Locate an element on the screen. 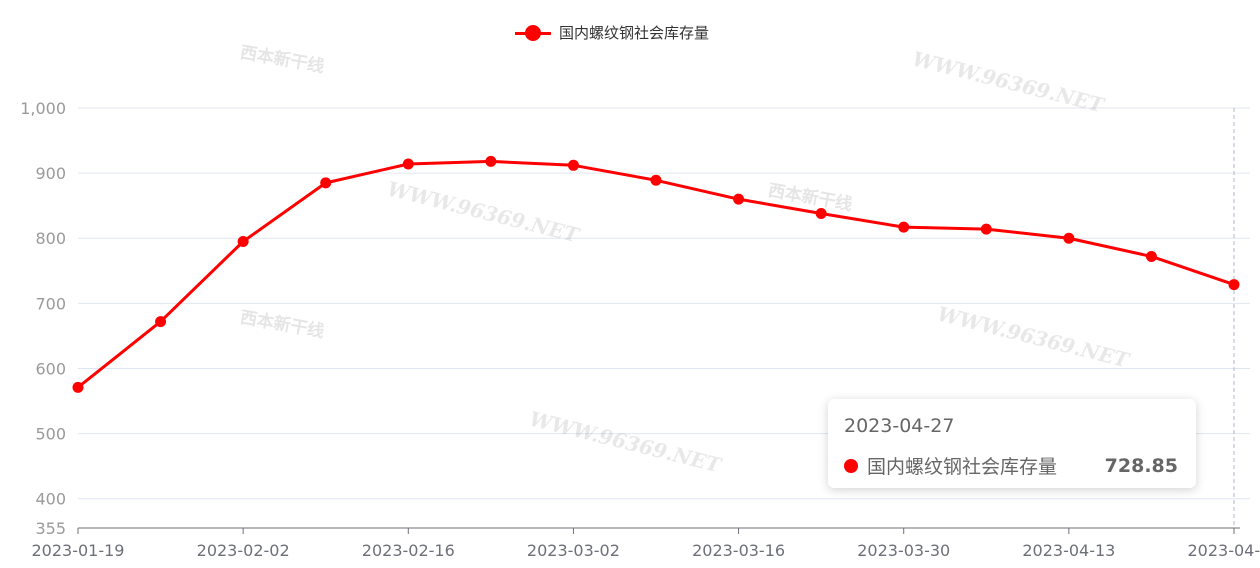 This screenshot has height=568, width=1260. tooltip-value: 728.85 is located at coordinates (1141, 465).